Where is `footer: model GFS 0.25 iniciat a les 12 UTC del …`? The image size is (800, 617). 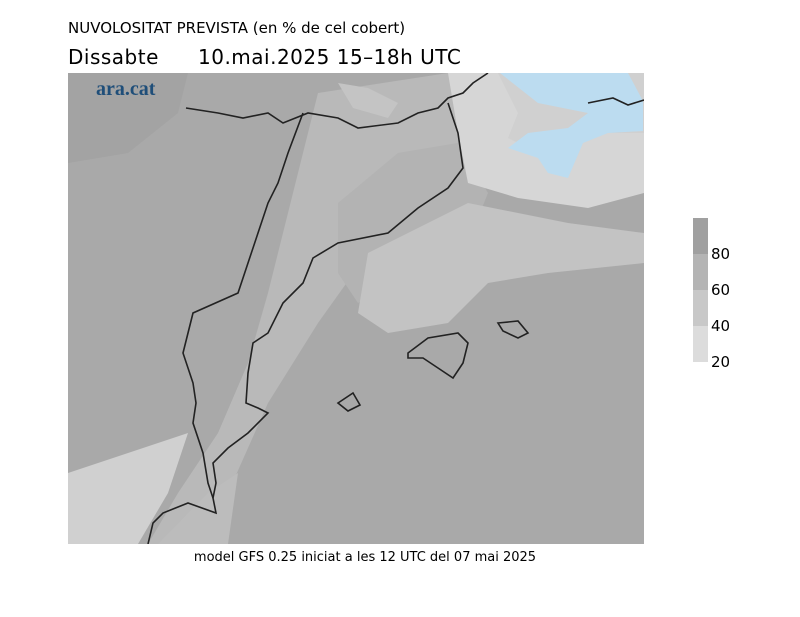 footer: model GFS 0.25 iniciat a les 12 UTC del … is located at coordinates (365, 557).